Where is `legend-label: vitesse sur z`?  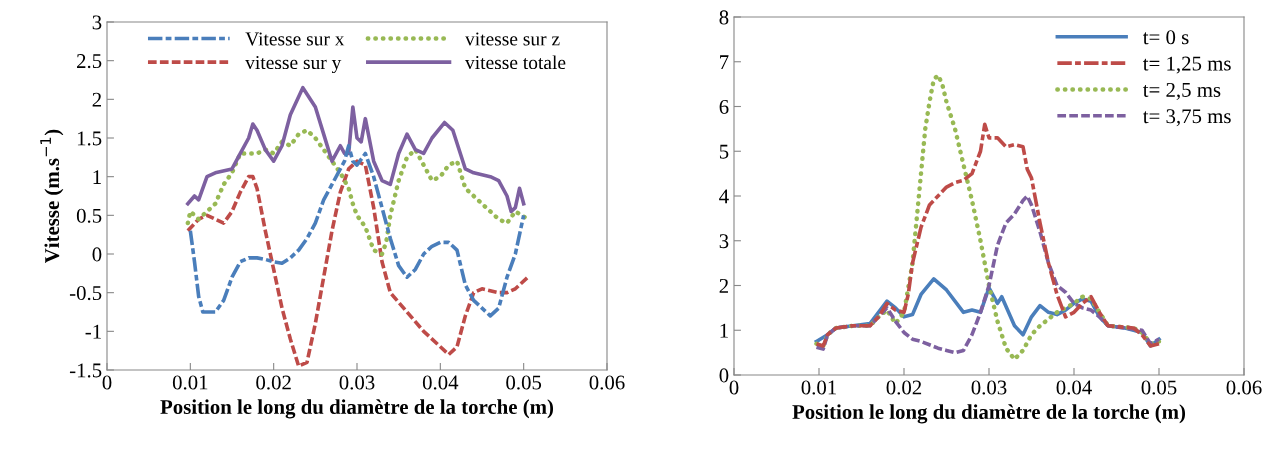 legend-label: vitesse sur z is located at coordinates (512, 39).